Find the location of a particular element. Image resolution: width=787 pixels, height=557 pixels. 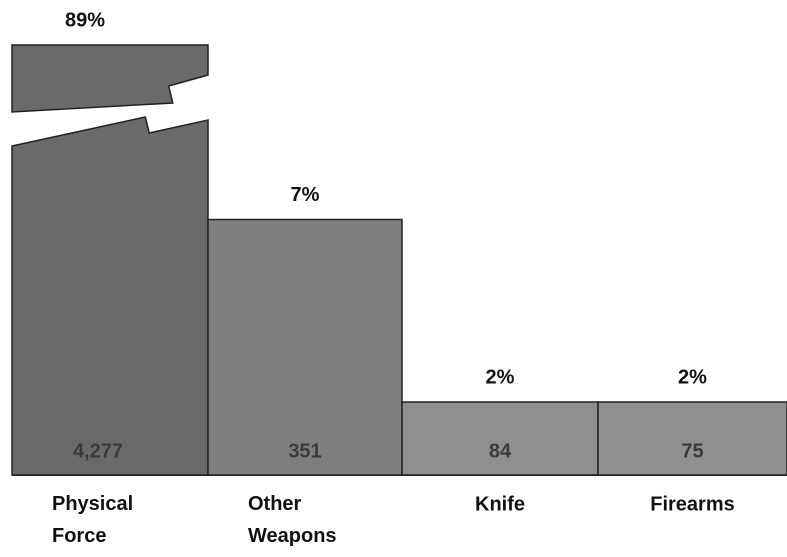

count-label: 84 is located at coordinates (500, 451).